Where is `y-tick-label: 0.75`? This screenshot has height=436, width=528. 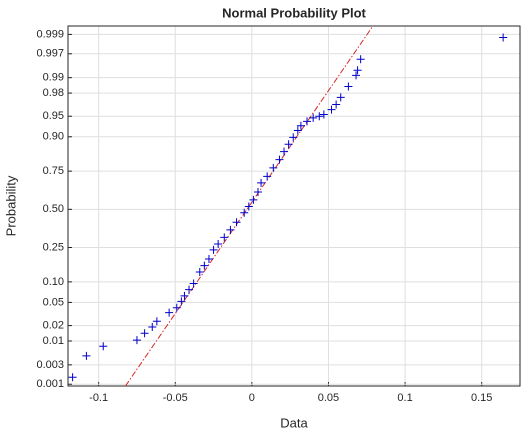 y-tick-label: 0.75 is located at coordinates (53, 171).